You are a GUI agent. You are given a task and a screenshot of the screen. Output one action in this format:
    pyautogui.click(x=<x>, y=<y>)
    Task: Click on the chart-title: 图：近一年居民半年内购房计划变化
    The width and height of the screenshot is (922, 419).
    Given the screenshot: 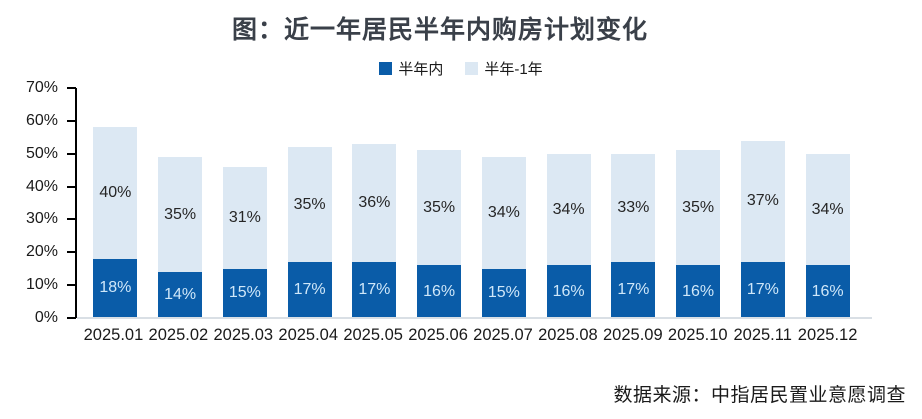 What is the action you would take?
    pyautogui.click(x=439, y=30)
    